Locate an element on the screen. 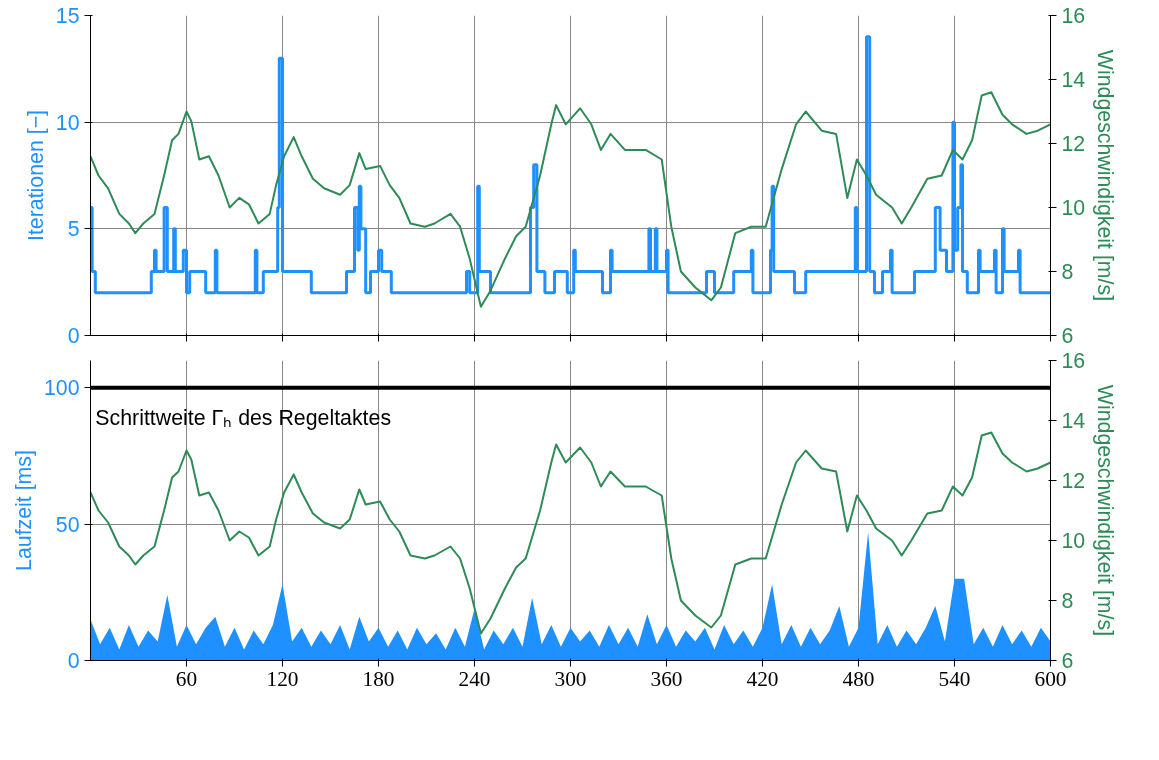 This screenshot has width=1159, height=760. x-tick-label: 300 is located at coordinates (570, 678).